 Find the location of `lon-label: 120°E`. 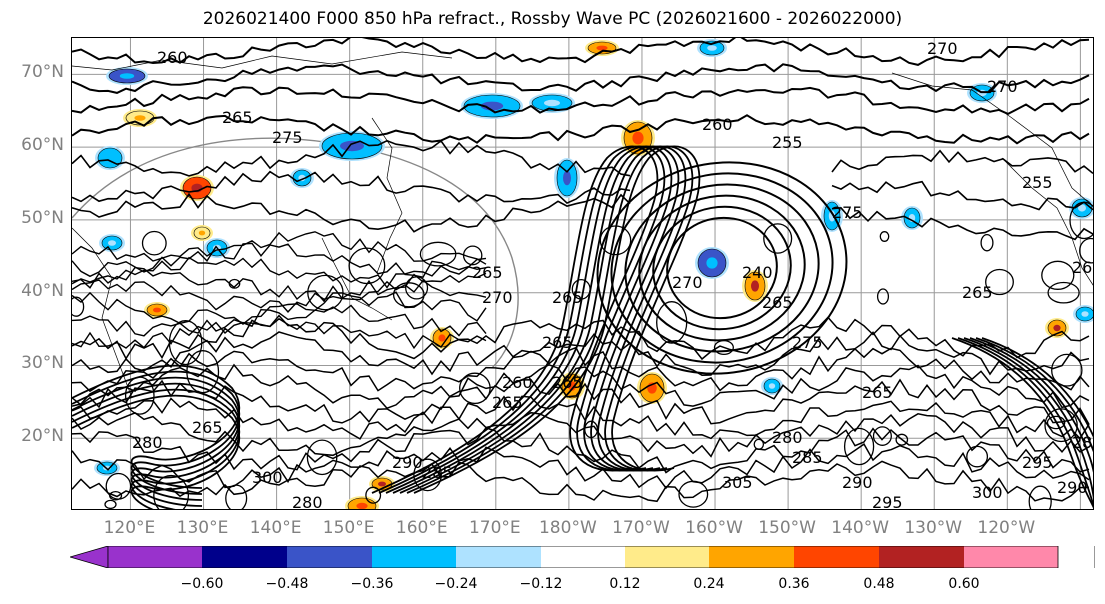

lon-label: 120°E is located at coordinates (129, 528).